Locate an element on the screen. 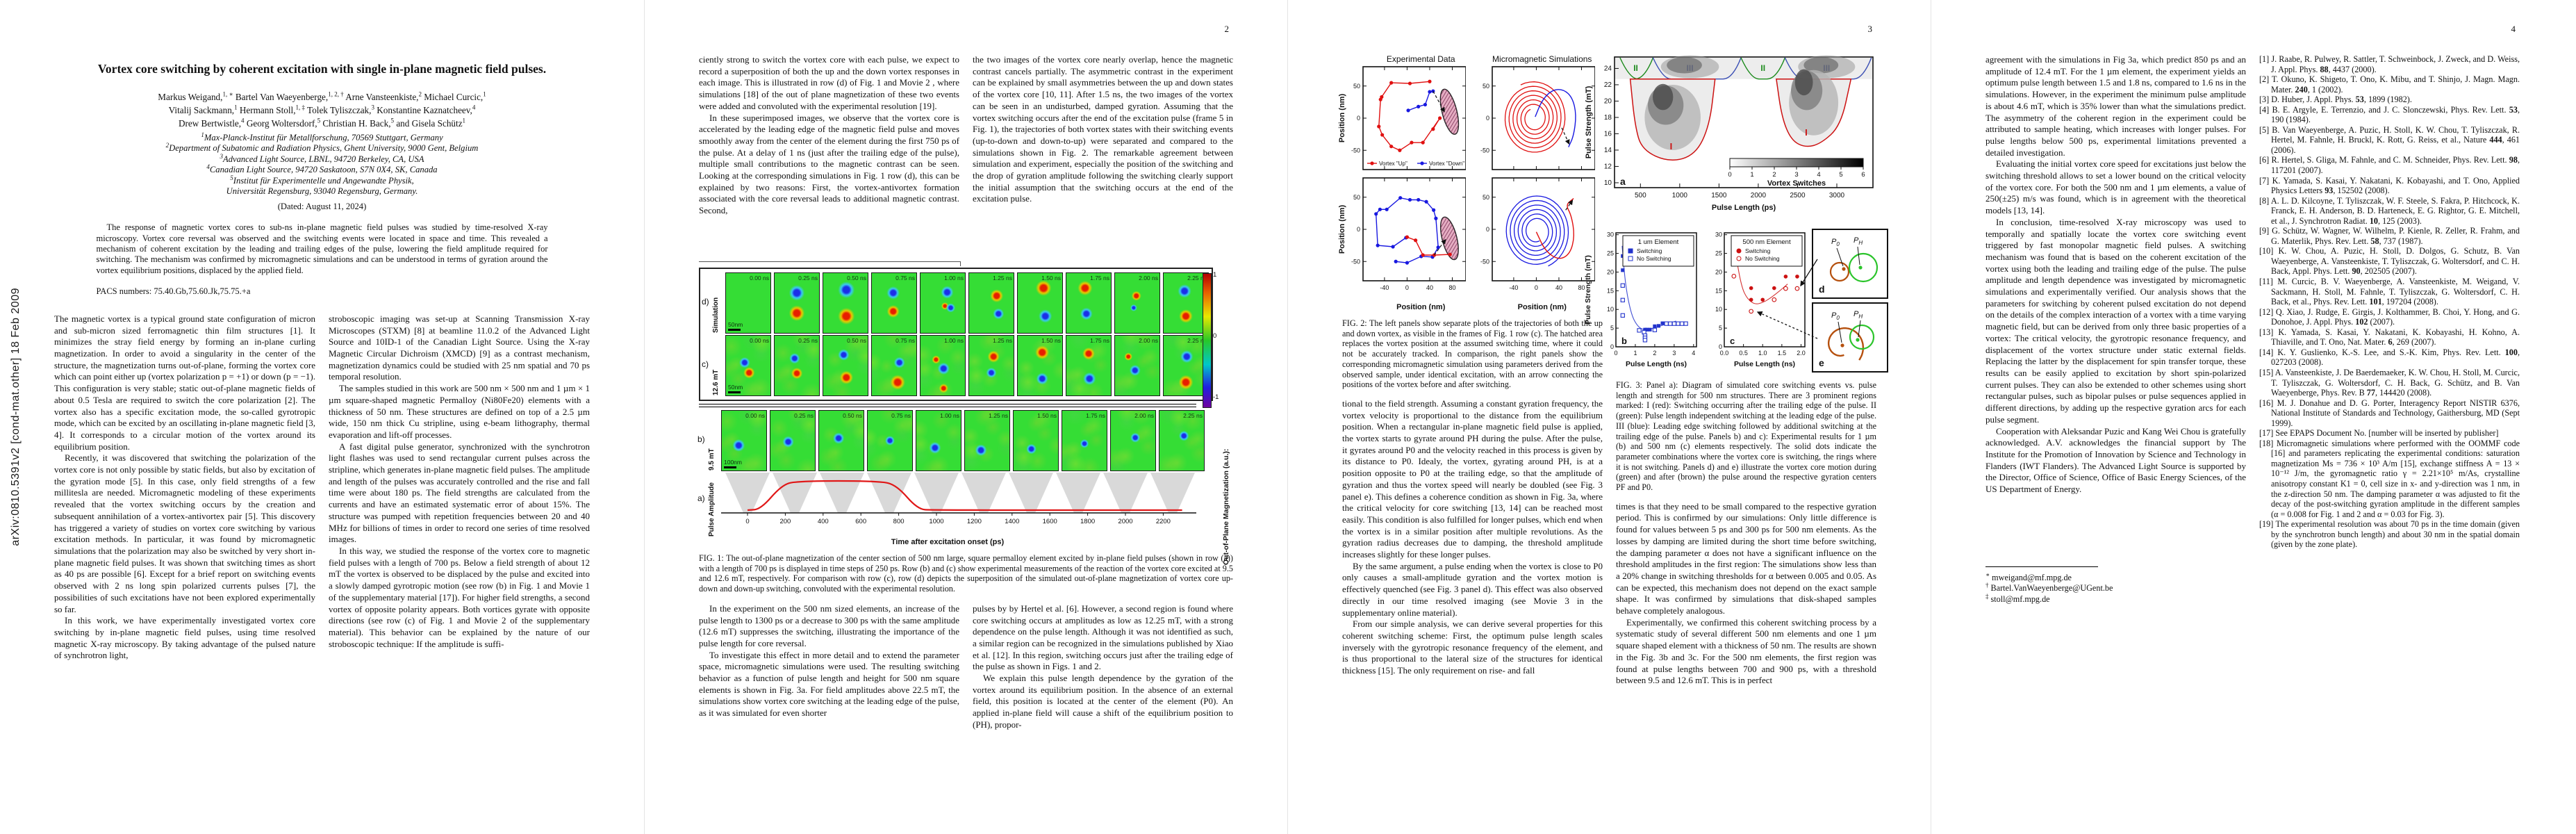 This screenshot has height=834, width=2576. svg-text: 22 is located at coordinates (1608, 85).